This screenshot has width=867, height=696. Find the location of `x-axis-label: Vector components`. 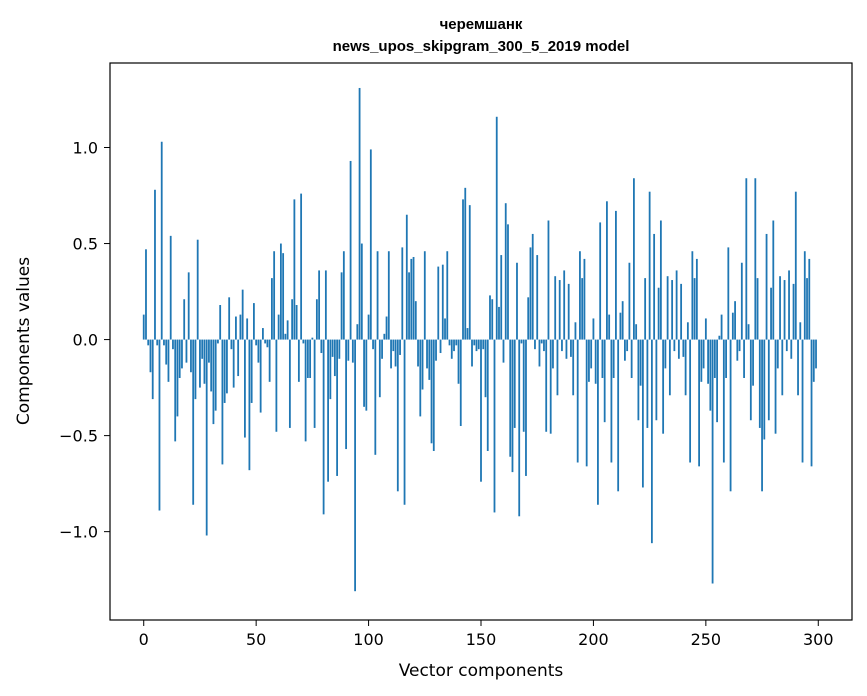

x-axis-label: Vector components is located at coordinates (481, 671).